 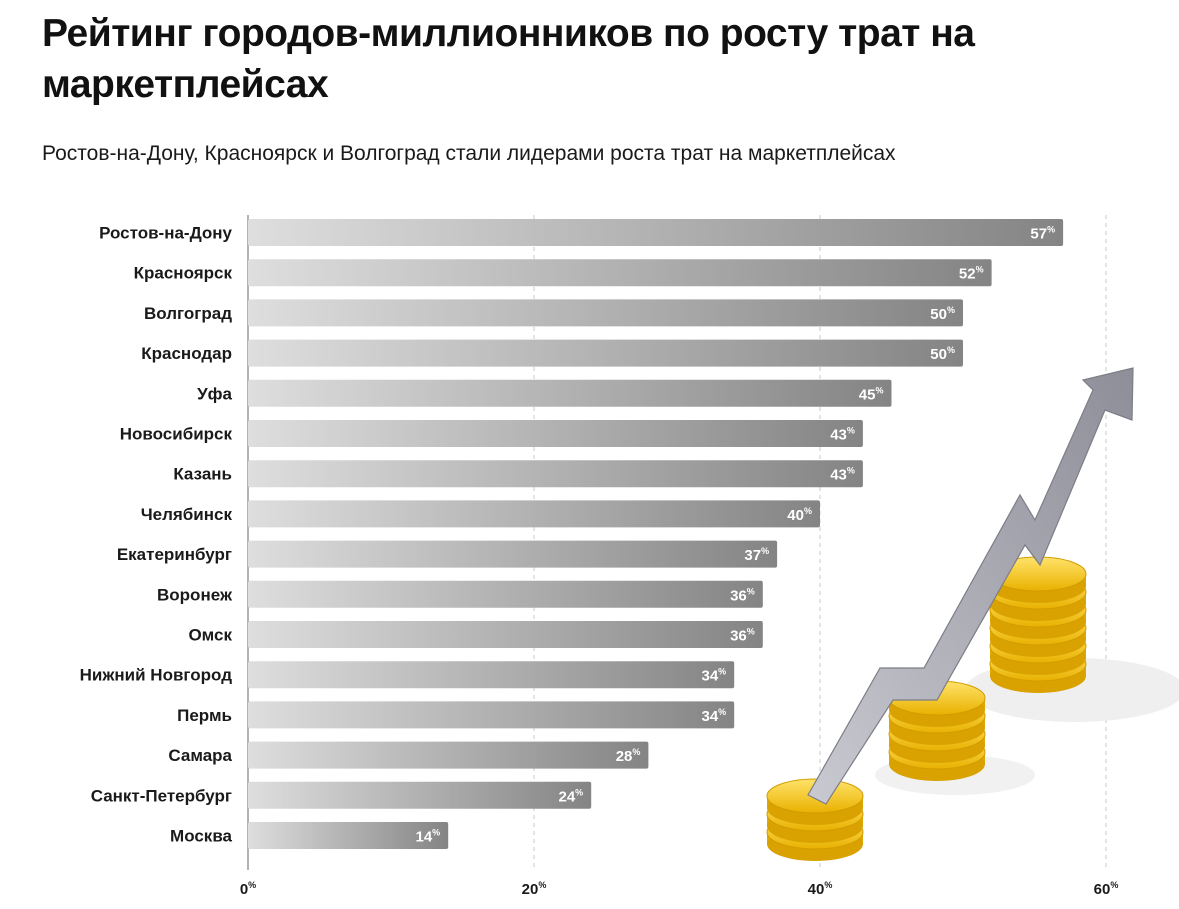 I want to click on category-label: Омск, so click(x=210, y=635).